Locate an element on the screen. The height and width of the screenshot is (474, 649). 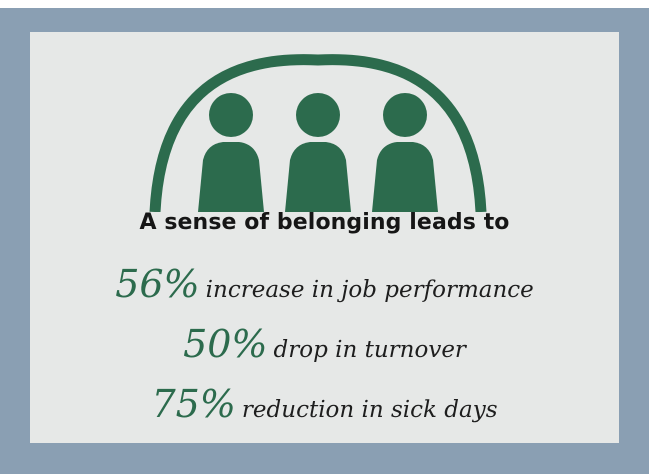
person-icon-left is located at coordinates (231, 152).